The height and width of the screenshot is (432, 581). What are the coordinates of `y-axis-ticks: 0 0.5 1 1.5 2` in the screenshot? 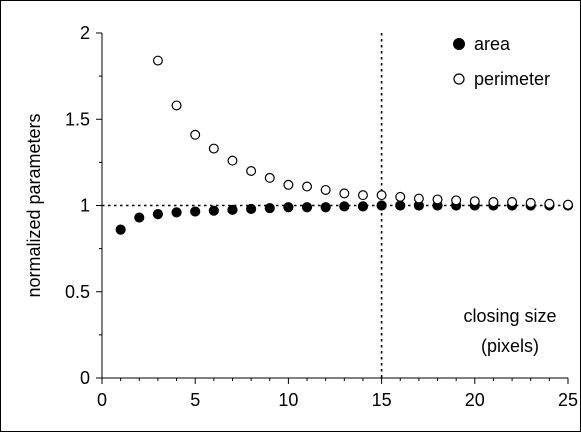 It's located at (83, 205).